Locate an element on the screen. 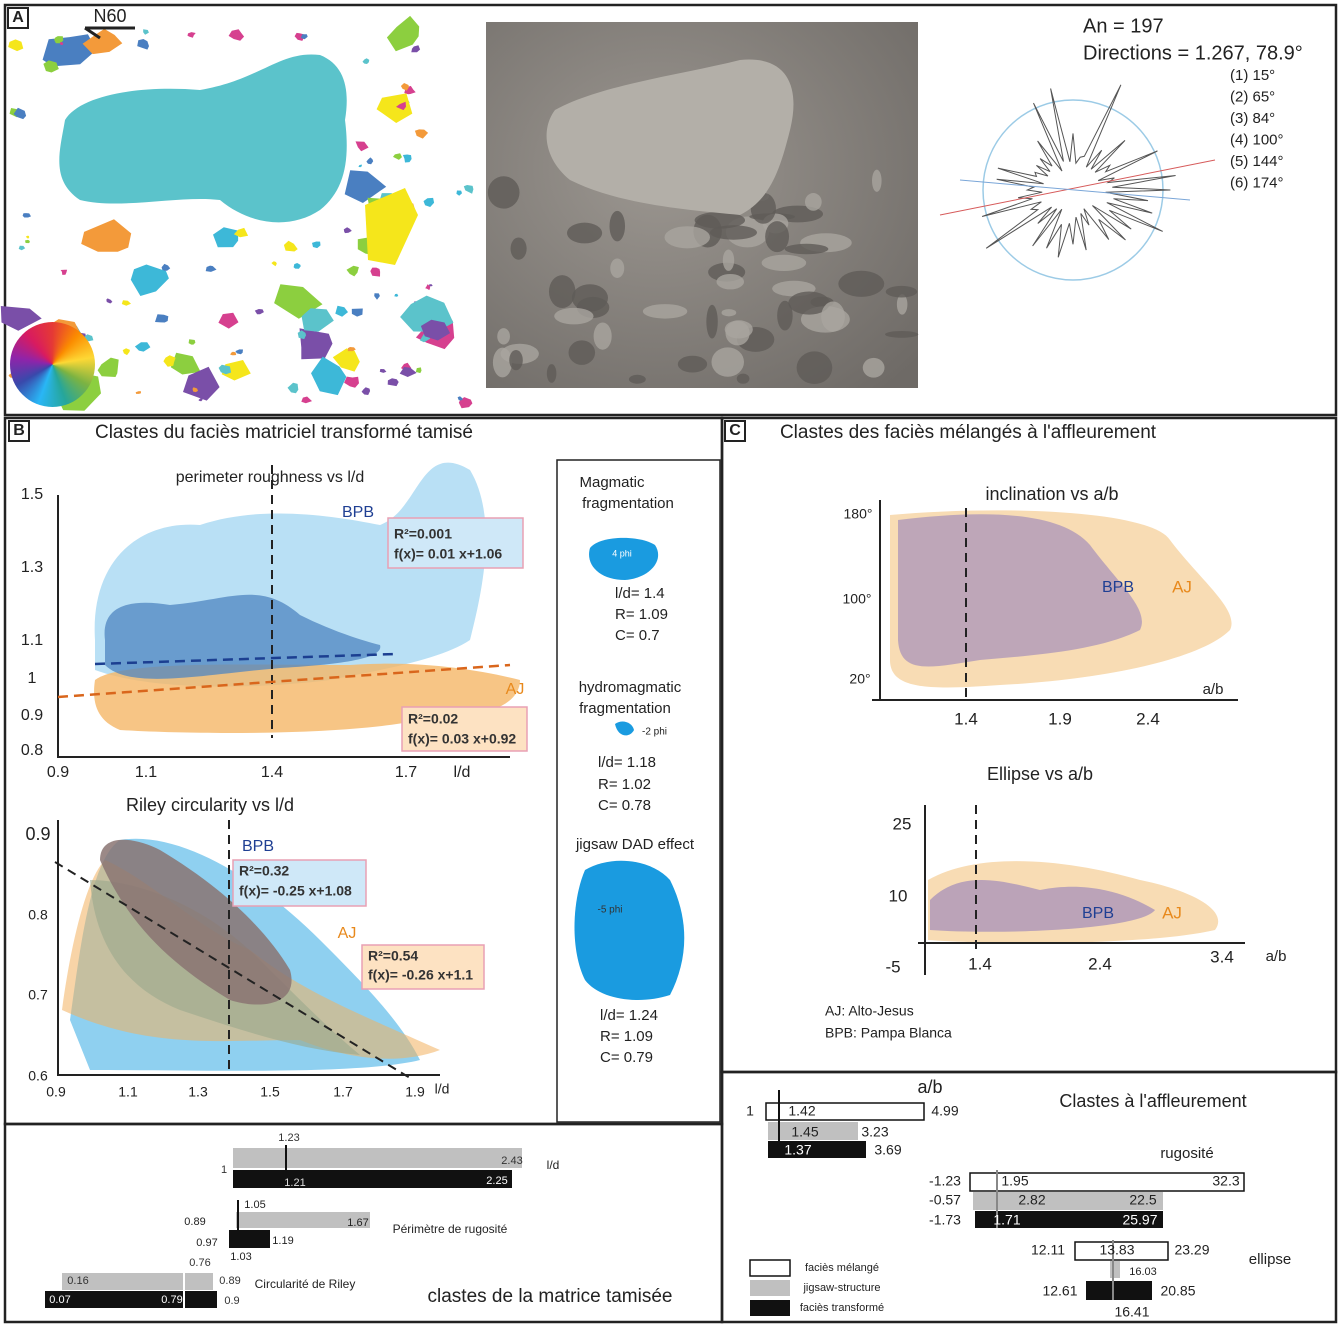 This screenshot has height=1326, width=1343. bpb-cloud is located at coordinates (1020, 590).